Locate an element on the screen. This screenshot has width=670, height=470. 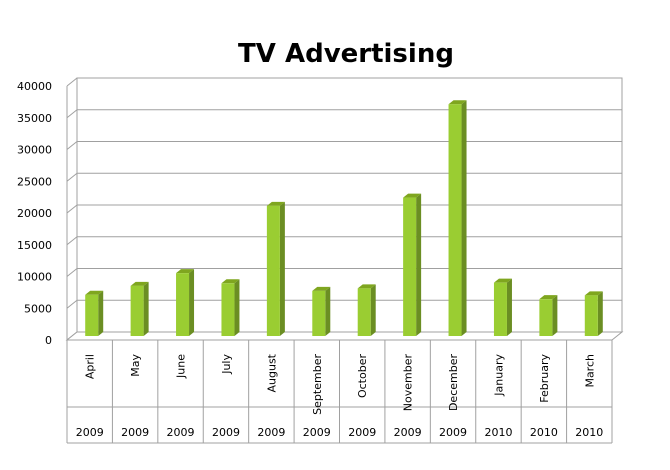
x-month-label: January is located at coordinates (498, 375).